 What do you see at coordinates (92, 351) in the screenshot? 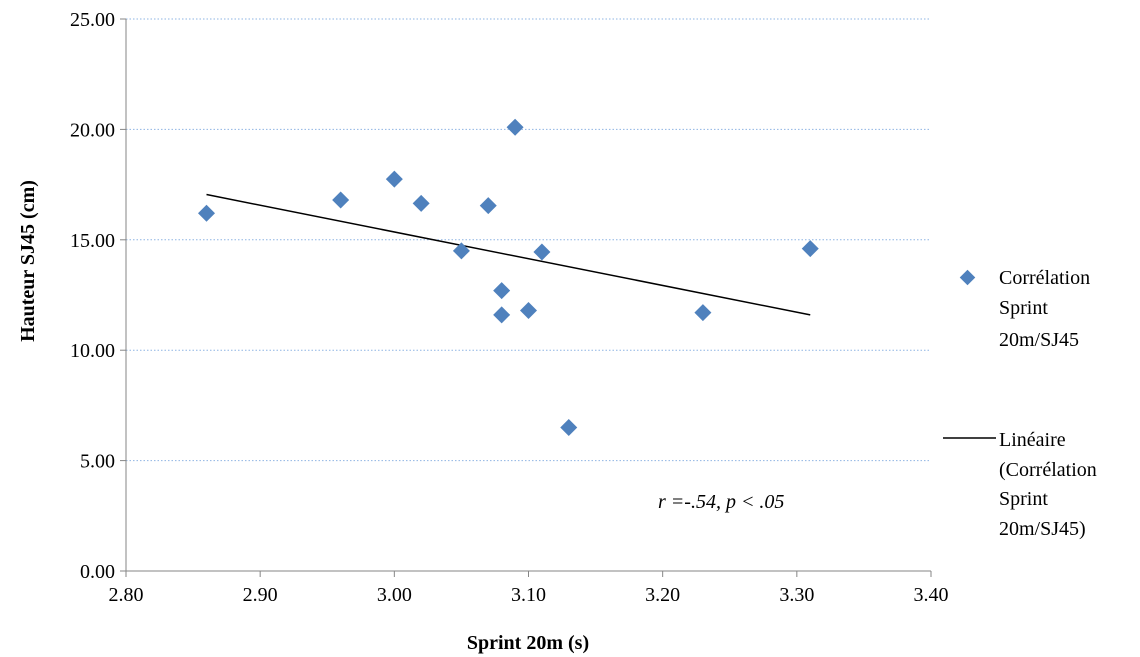
I see `y-tick-label: 10.00` at bounding box center [92, 351].